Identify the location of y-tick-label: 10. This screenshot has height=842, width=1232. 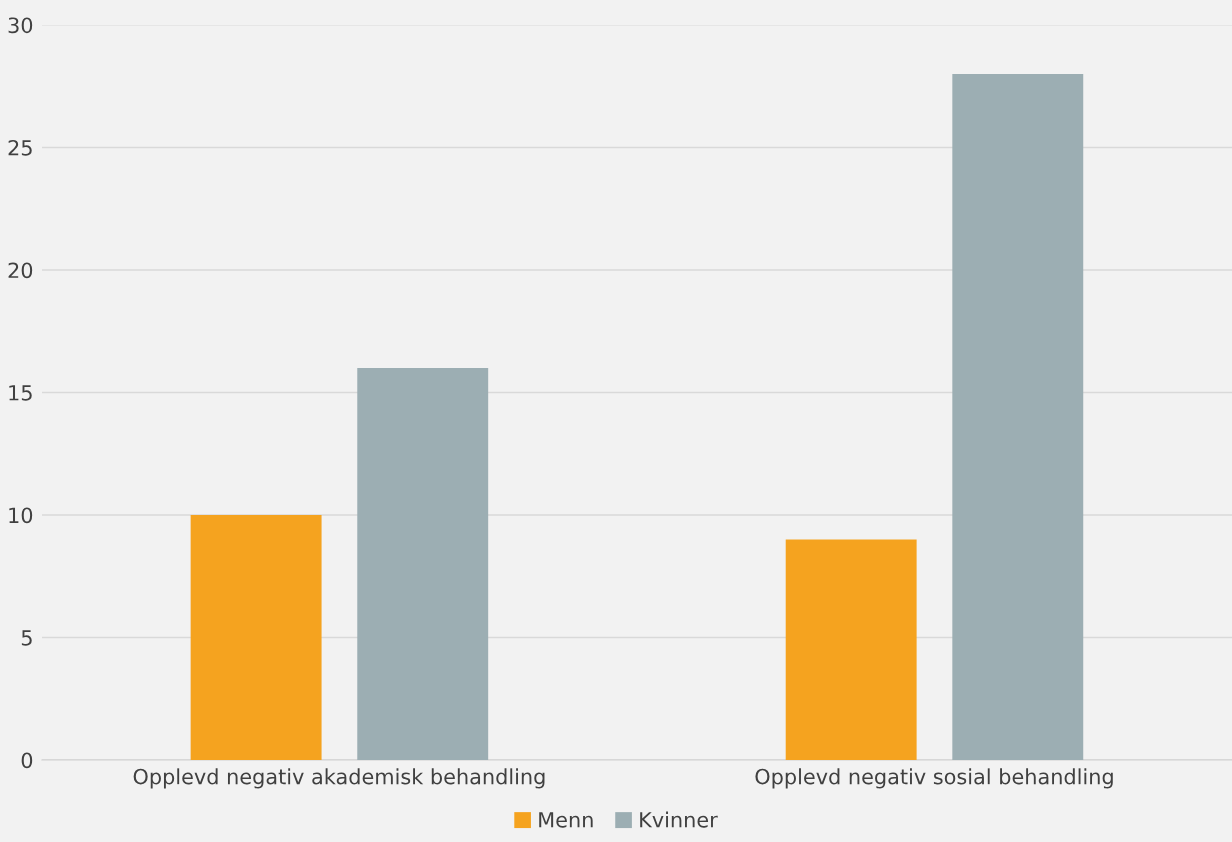
(21, 515).